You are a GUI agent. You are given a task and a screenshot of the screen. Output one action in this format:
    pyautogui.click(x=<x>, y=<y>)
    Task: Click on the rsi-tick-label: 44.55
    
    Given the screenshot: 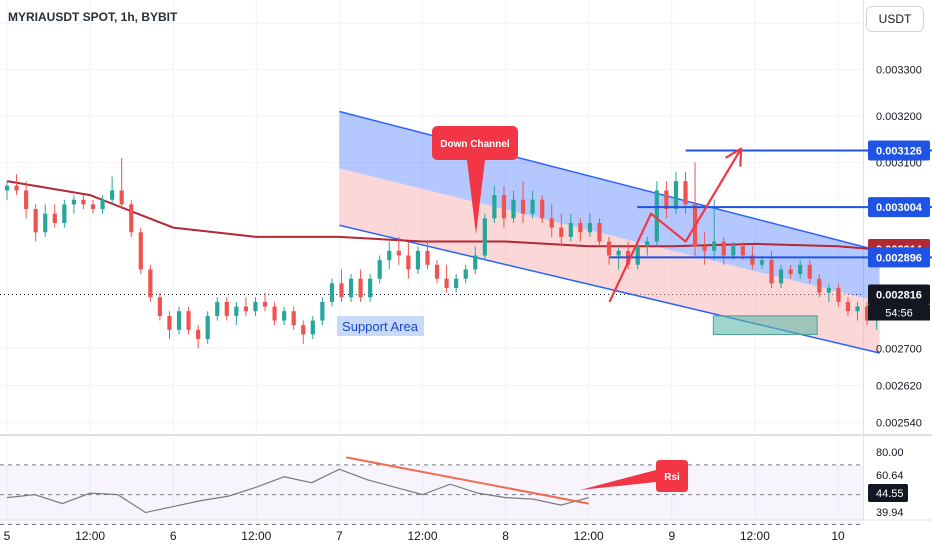 What is the action you would take?
    pyautogui.click(x=890, y=494)
    